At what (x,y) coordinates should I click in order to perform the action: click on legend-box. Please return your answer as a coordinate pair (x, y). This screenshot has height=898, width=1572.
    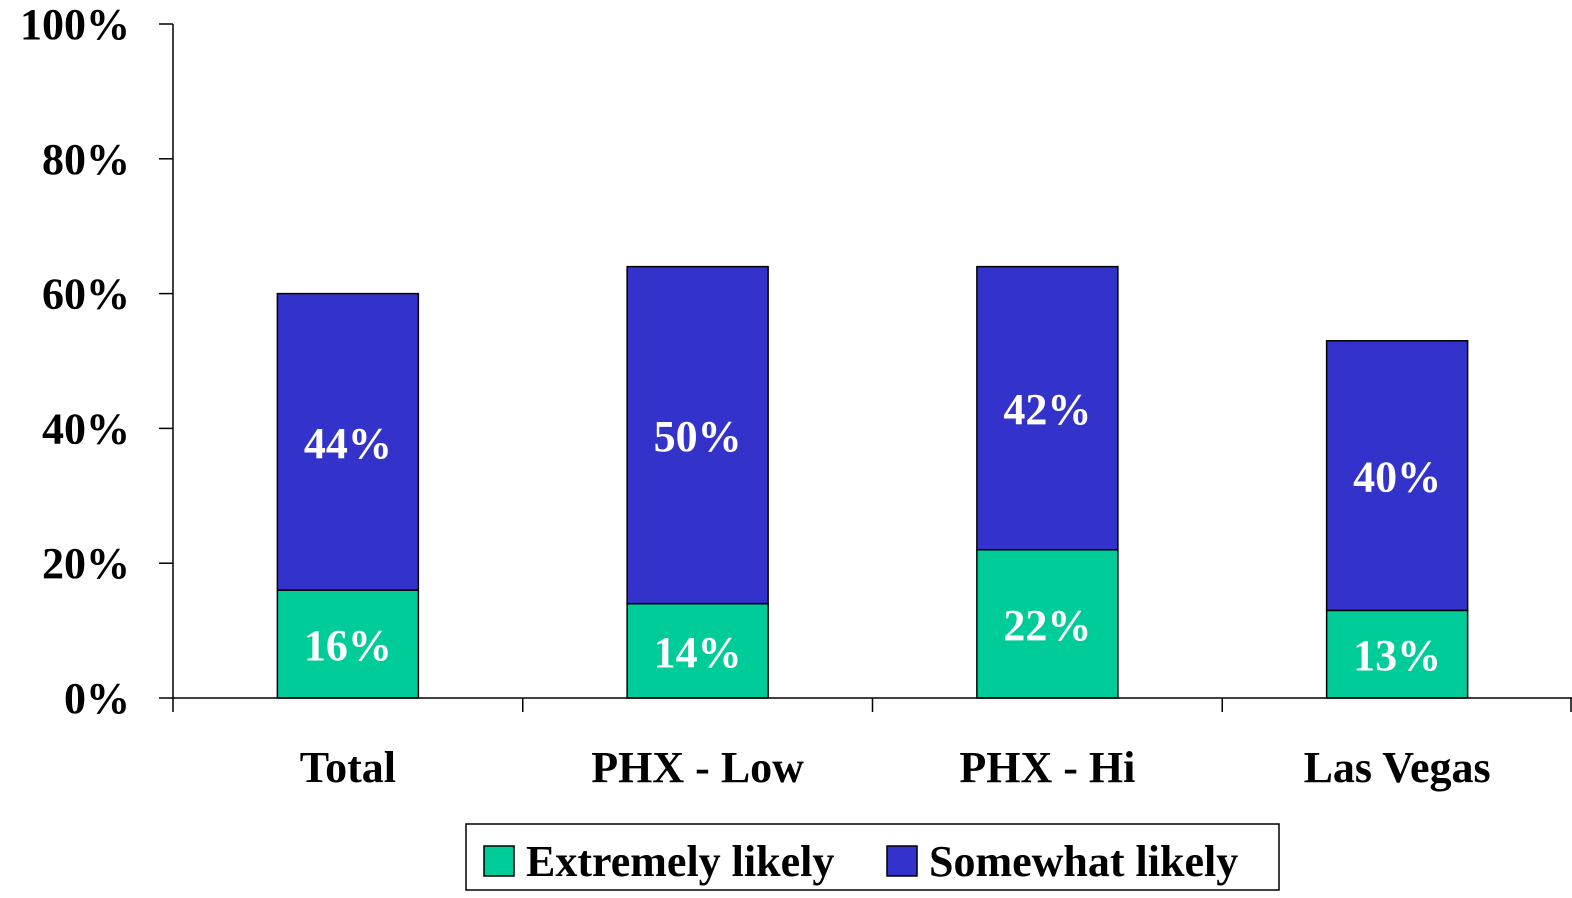
    Looking at the image, I should click on (872, 857).